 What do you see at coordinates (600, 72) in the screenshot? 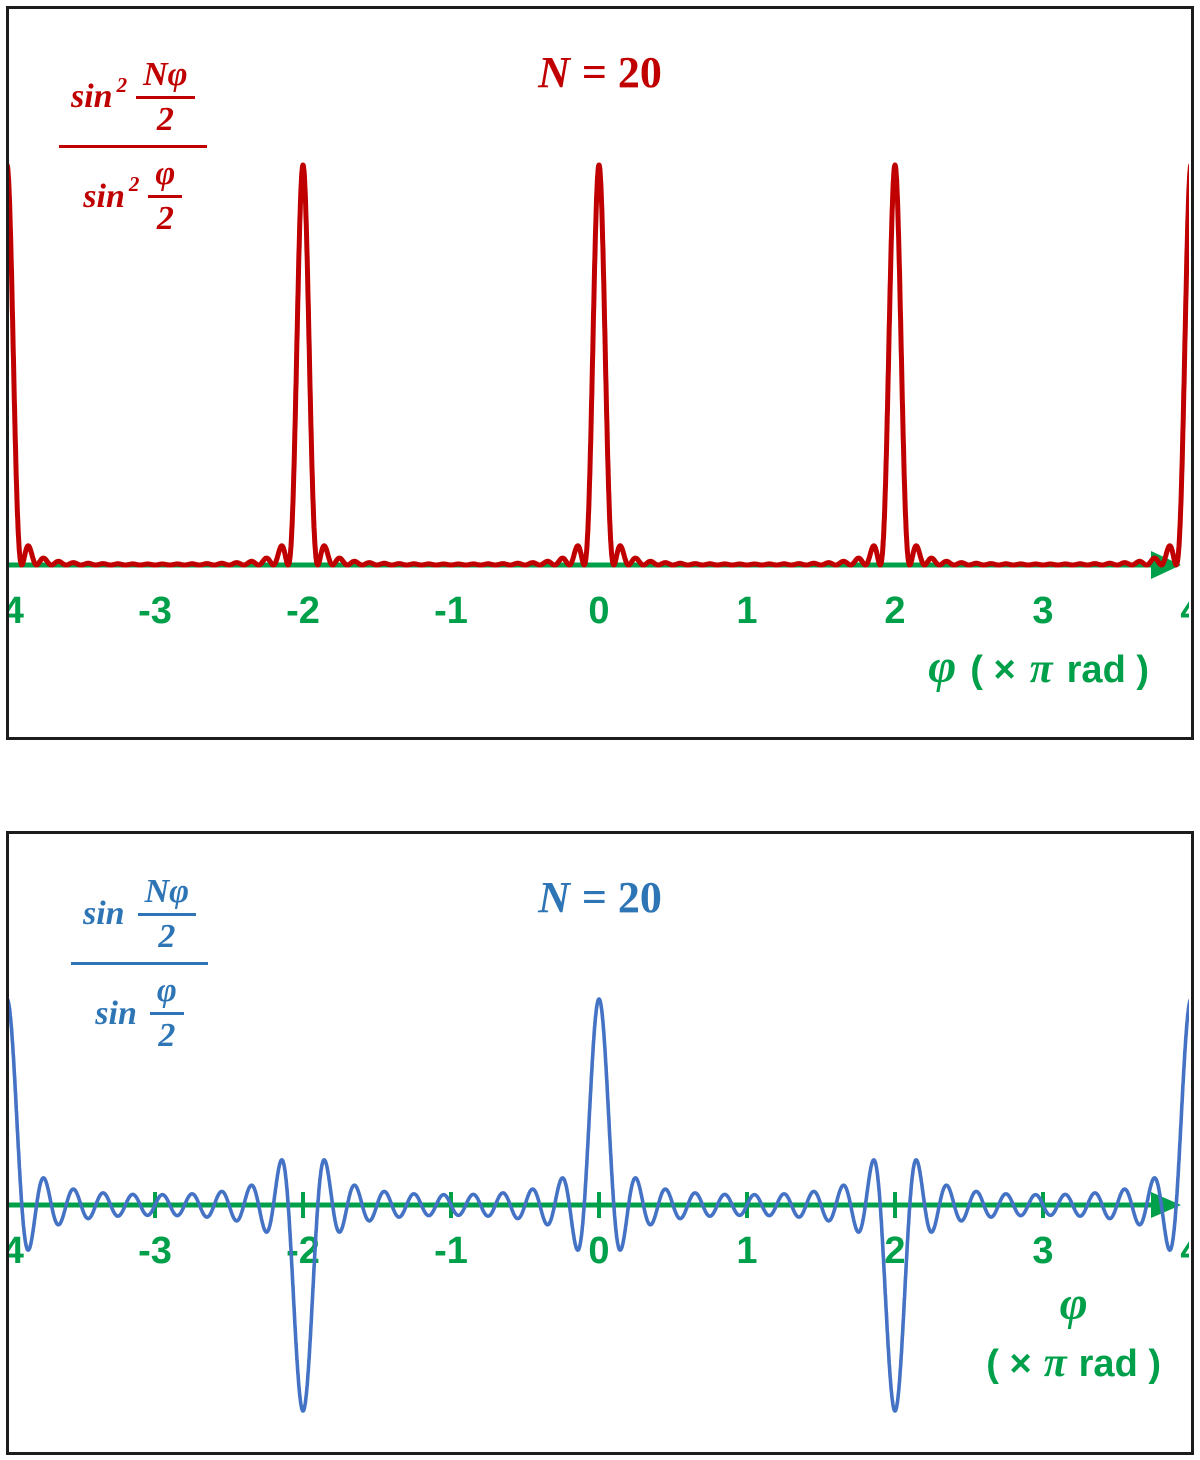
I see `chart-title-top: N = 20` at bounding box center [600, 72].